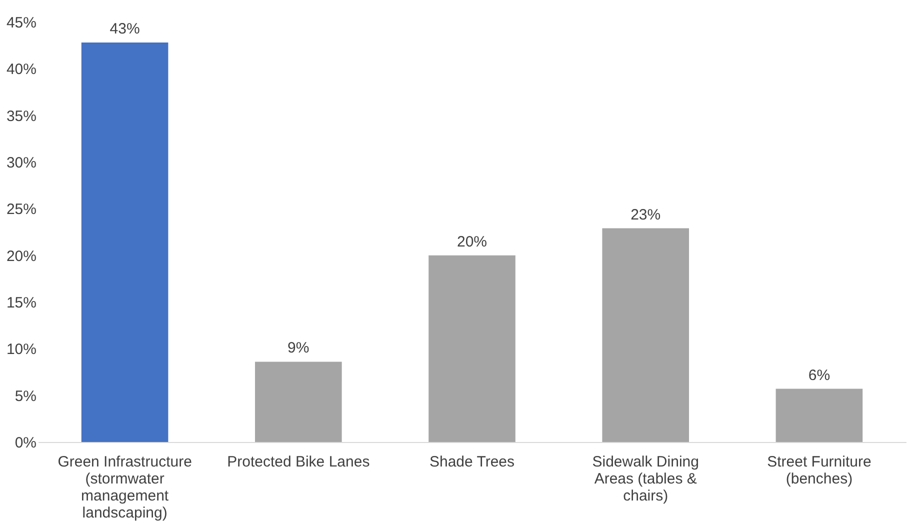  I want to click on y-tick-label: 30%, so click(21, 163).